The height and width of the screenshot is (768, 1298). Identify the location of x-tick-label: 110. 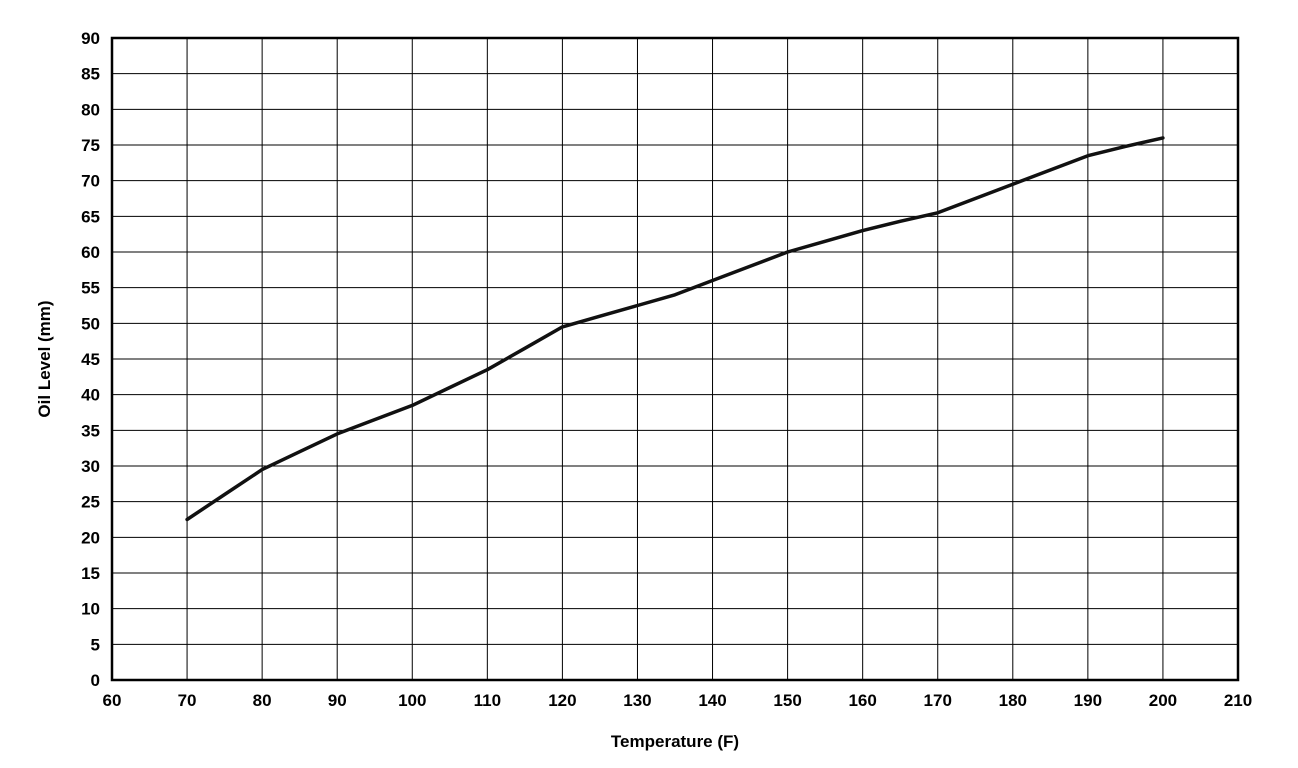
(487, 700).